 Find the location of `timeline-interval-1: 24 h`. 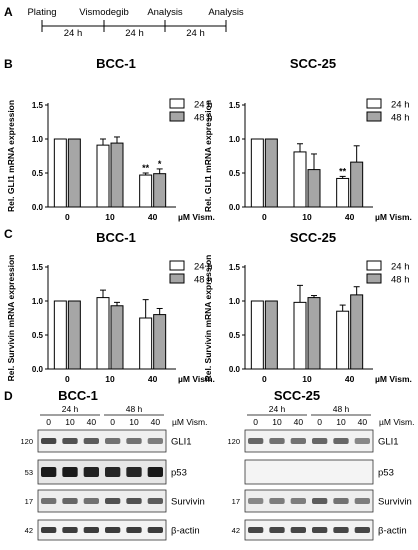

timeline-interval-1: 24 h is located at coordinates (73, 33).